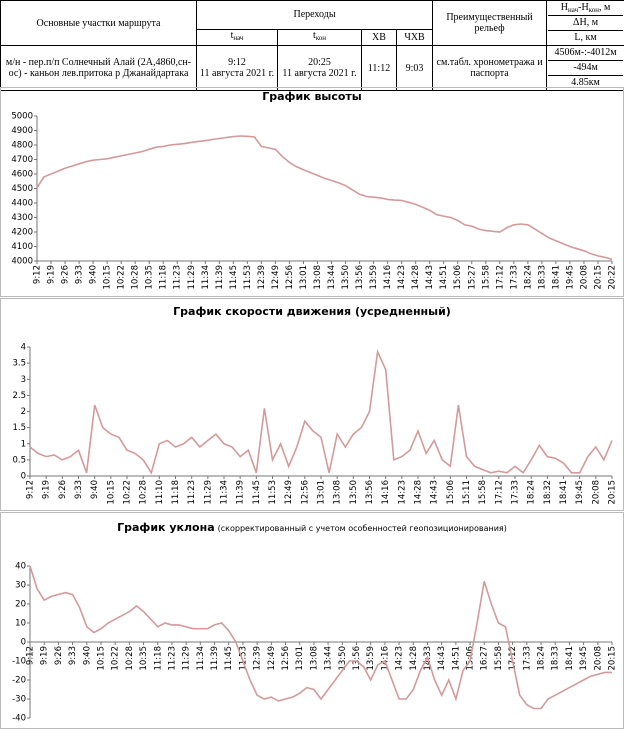 The width and height of the screenshot is (624, 729). What do you see at coordinates (20, 567) in the screenshot?
I see `y-tick-label: 40` at bounding box center [20, 567].